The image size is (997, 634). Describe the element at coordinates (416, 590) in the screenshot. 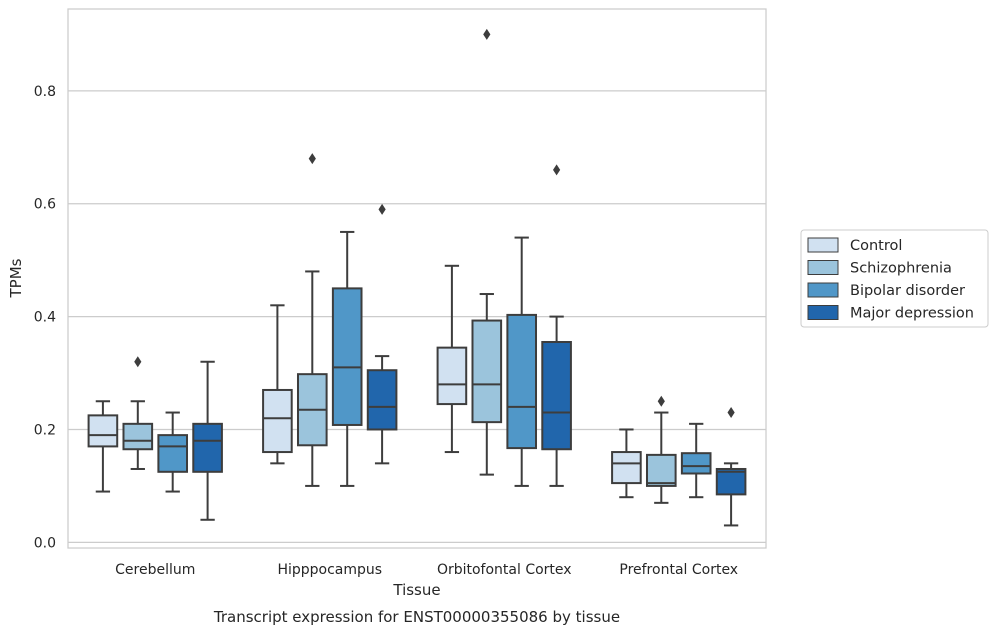

I see `x-axis-title: Tissue` at that location.